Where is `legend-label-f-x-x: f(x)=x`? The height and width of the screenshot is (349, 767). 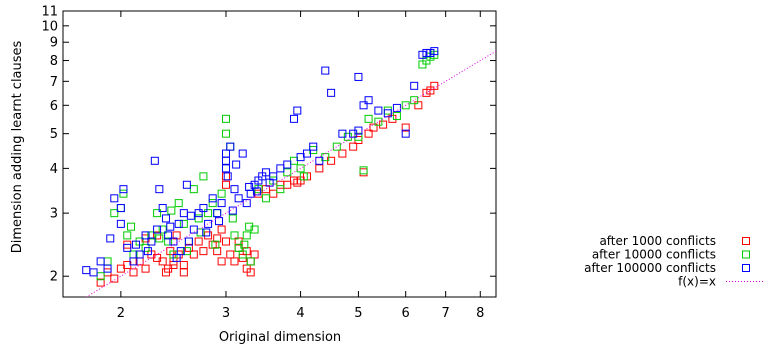
legend-label-f-x-x: f(x)=x is located at coordinates (697, 282).